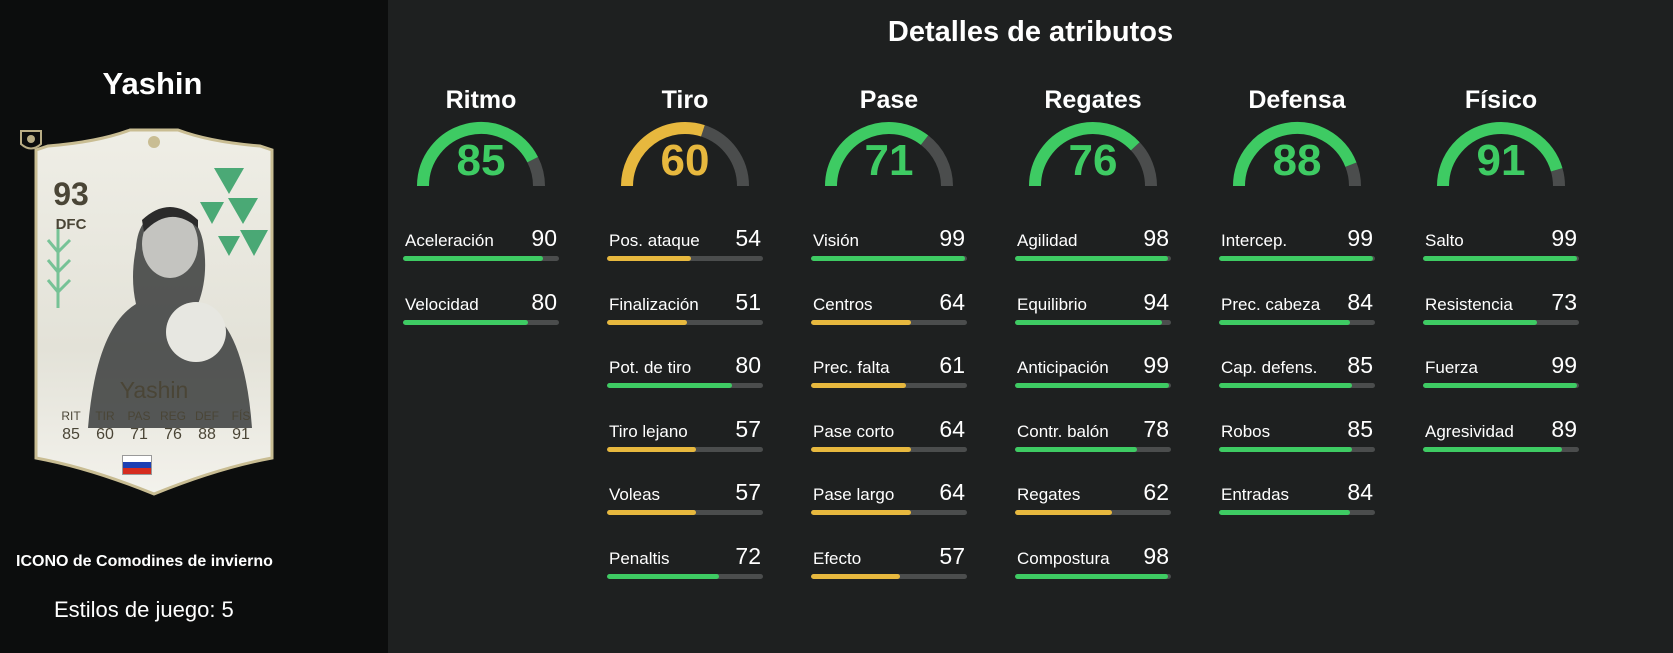 The image size is (1673, 653). What do you see at coordinates (1297, 436) in the screenshot?
I see `stat-row: Robos 85` at bounding box center [1297, 436].